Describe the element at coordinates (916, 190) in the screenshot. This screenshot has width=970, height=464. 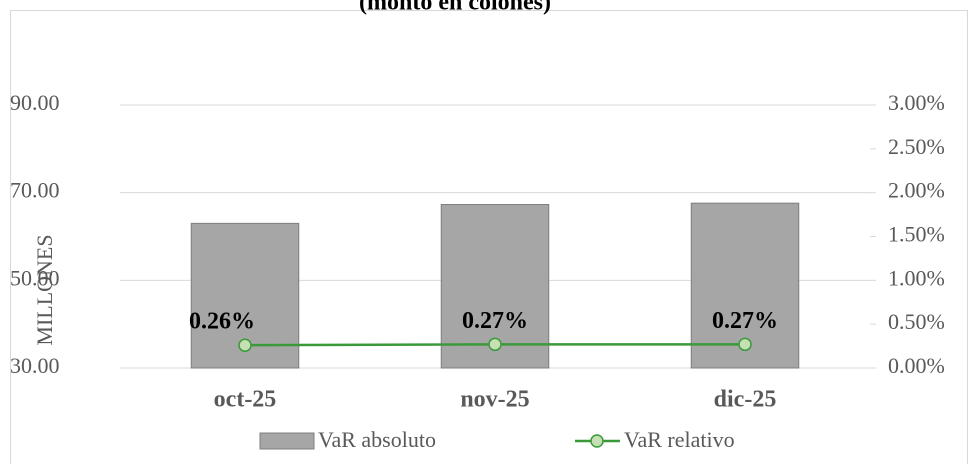
I see `y2-tick-label: 2.00%` at that location.